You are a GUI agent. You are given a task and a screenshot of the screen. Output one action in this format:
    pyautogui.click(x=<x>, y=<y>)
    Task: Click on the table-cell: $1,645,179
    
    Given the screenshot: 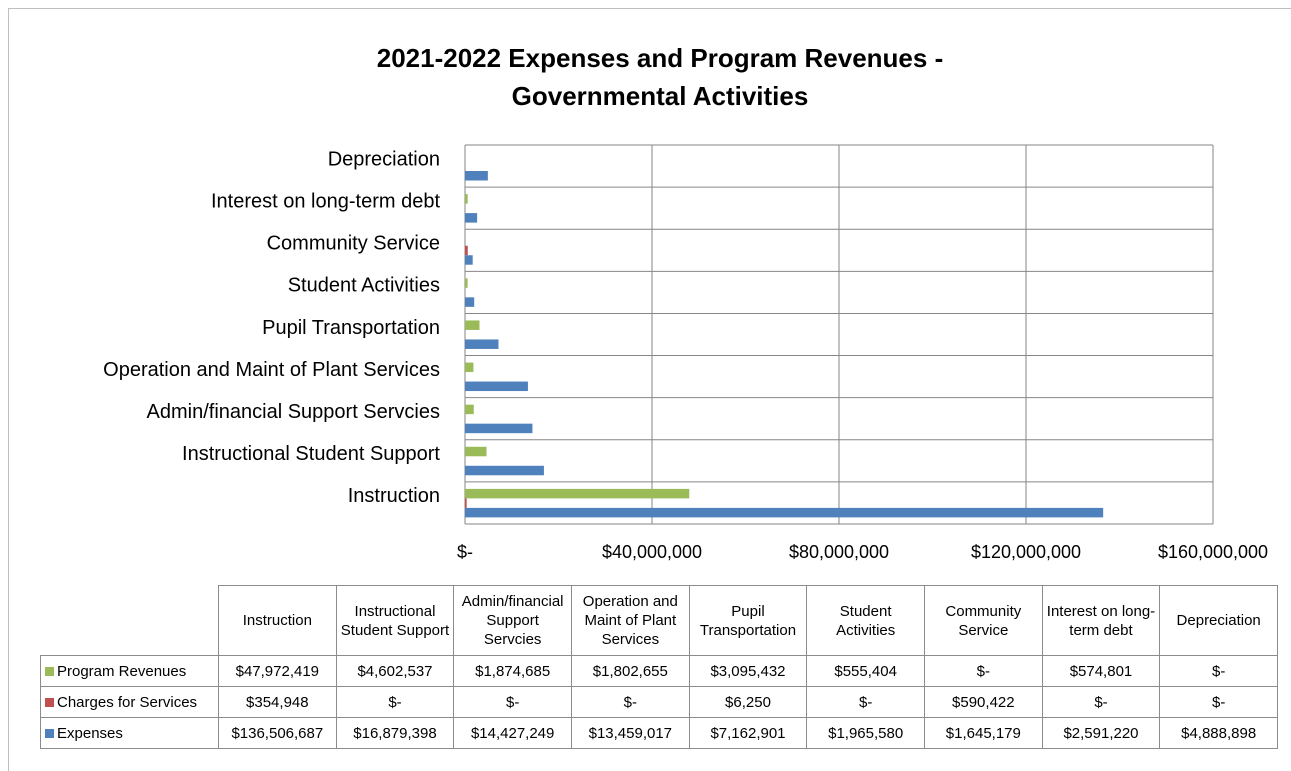 What is the action you would take?
    pyautogui.click(x=983, y=733)
    